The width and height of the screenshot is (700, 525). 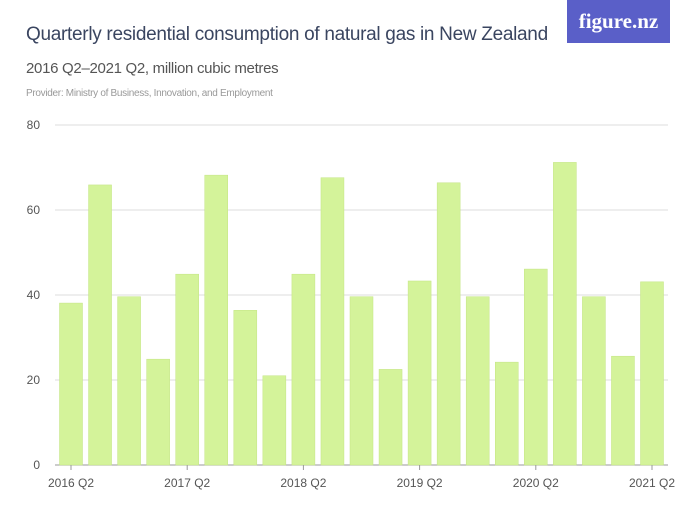 I want to click on y-tick-label: 0, so click(x=36, y=465).